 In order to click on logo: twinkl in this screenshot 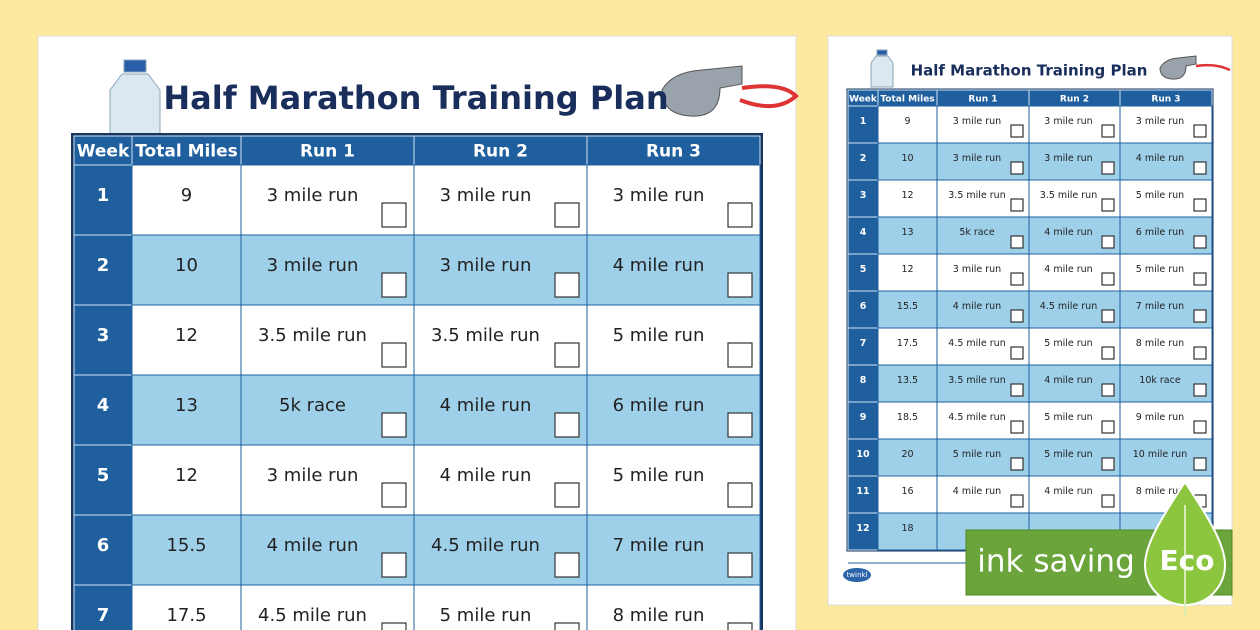, I will do `click(857, 575)`.